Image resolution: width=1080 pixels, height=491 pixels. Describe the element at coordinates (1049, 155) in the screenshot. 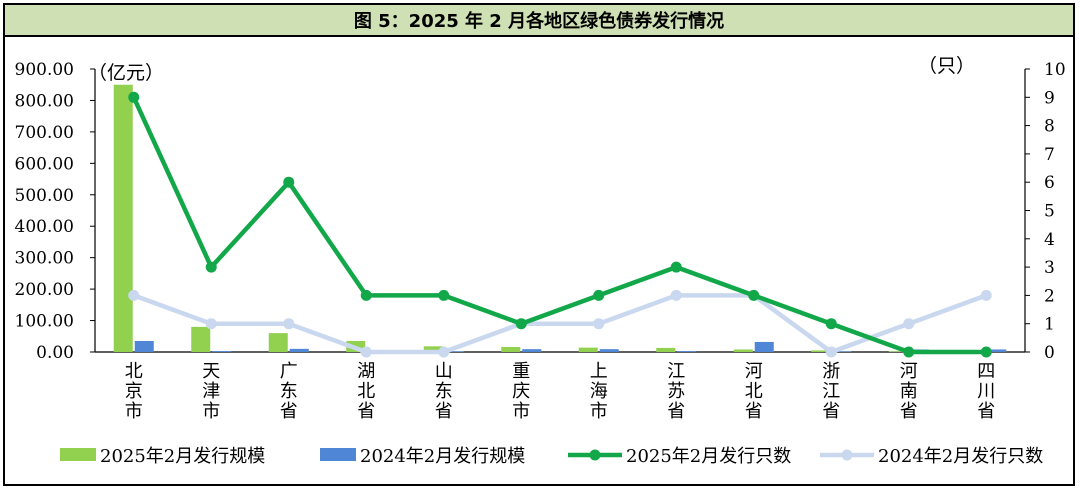

I see `right-tick-label: 7` at that location.